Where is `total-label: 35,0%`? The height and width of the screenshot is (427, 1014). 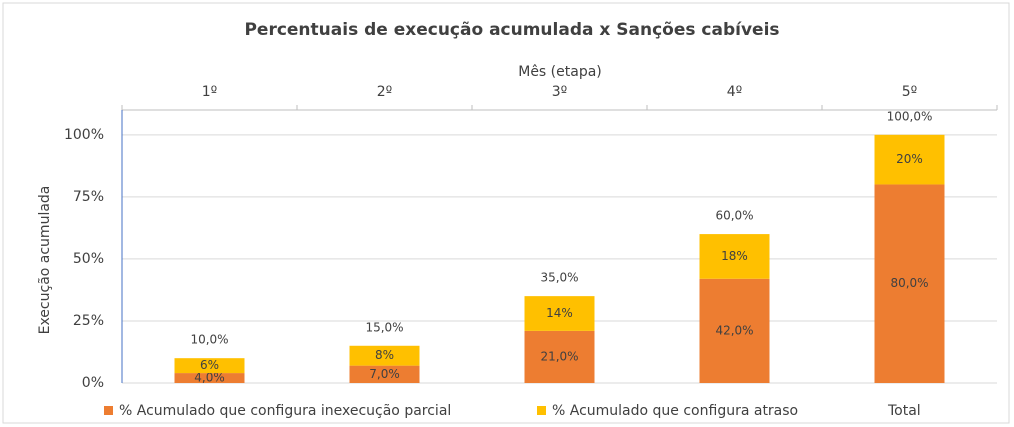
total-label: 35,0% is located at coordinates (559, 278).